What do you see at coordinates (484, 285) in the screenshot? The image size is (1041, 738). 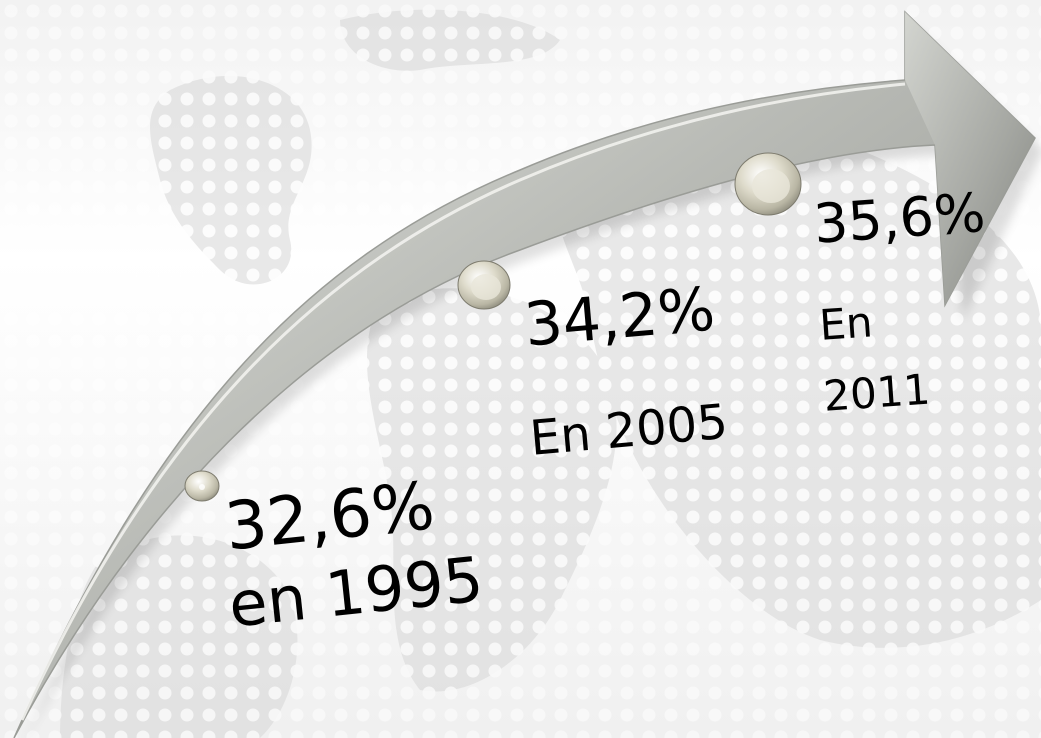 I see `milestone-marker-2005` at bounding box center [484, 285].